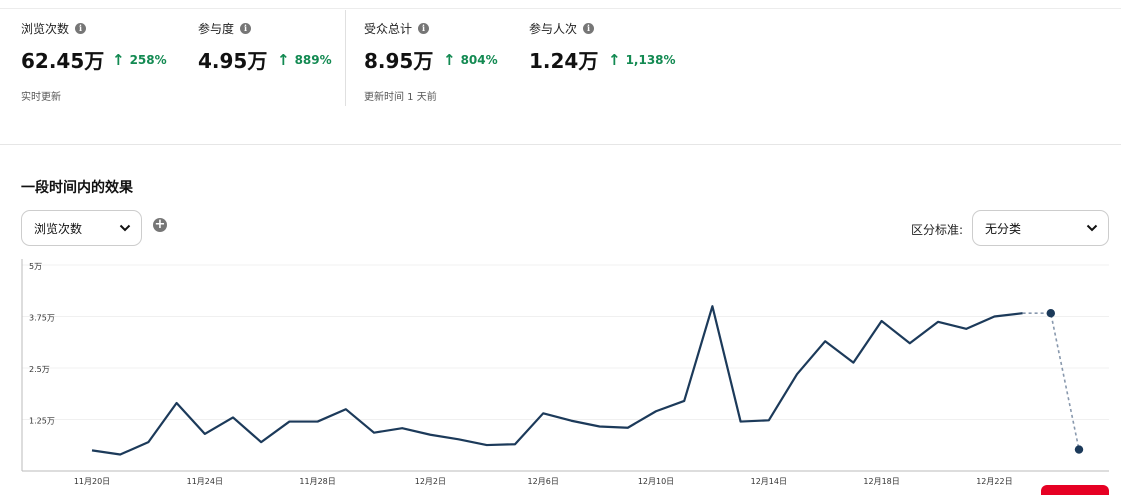  What do you see at coordinates (881, 481) in the screenshot?
I see `x-tick-label: 12月18日` at bounding box center [881, 481].